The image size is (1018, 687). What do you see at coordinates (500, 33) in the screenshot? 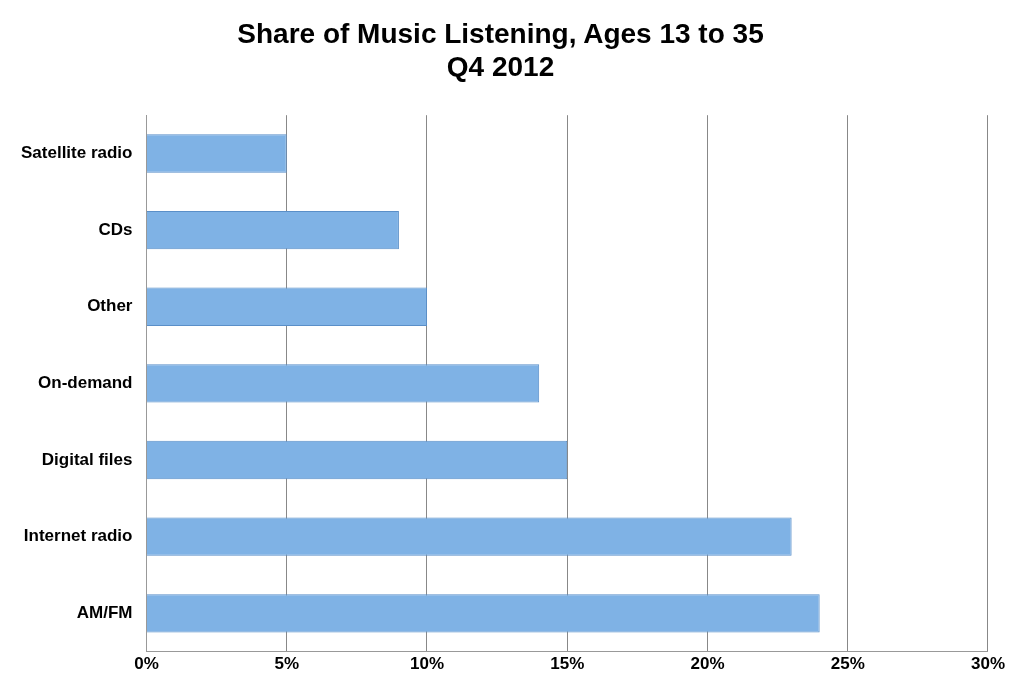
I see `chart-title: Share of Music Listening, Ages 13 to 35` at bounding box center [500, 33].